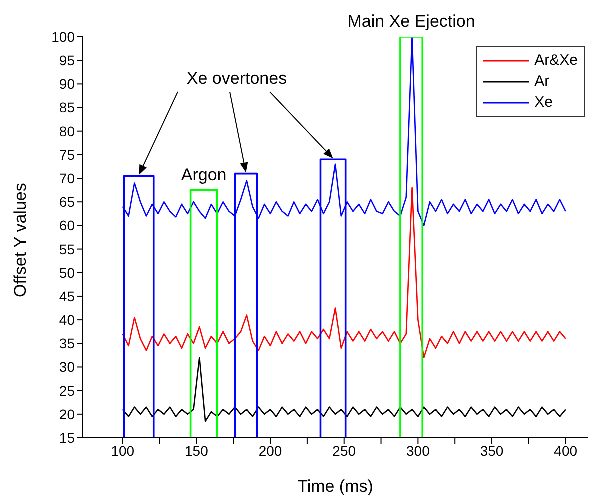 The image size is (595, 502). Describe the element at coordinates (270, 450) in the screenshot. I see `x-tick-label: 200` at that location.